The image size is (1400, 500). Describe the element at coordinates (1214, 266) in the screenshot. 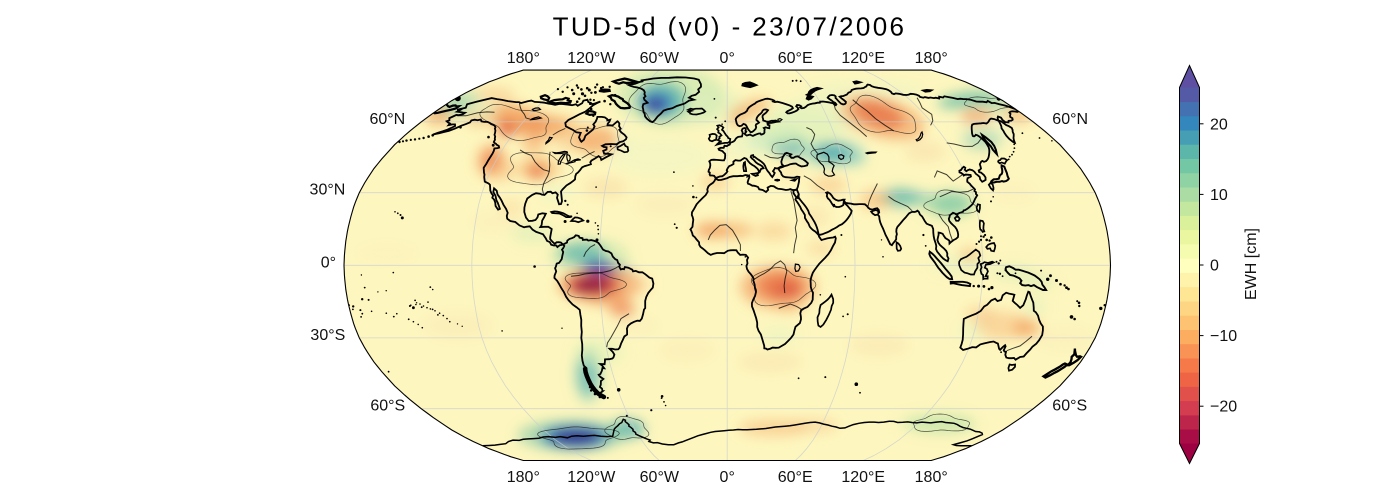

I see `svg-text: 0` at that location.